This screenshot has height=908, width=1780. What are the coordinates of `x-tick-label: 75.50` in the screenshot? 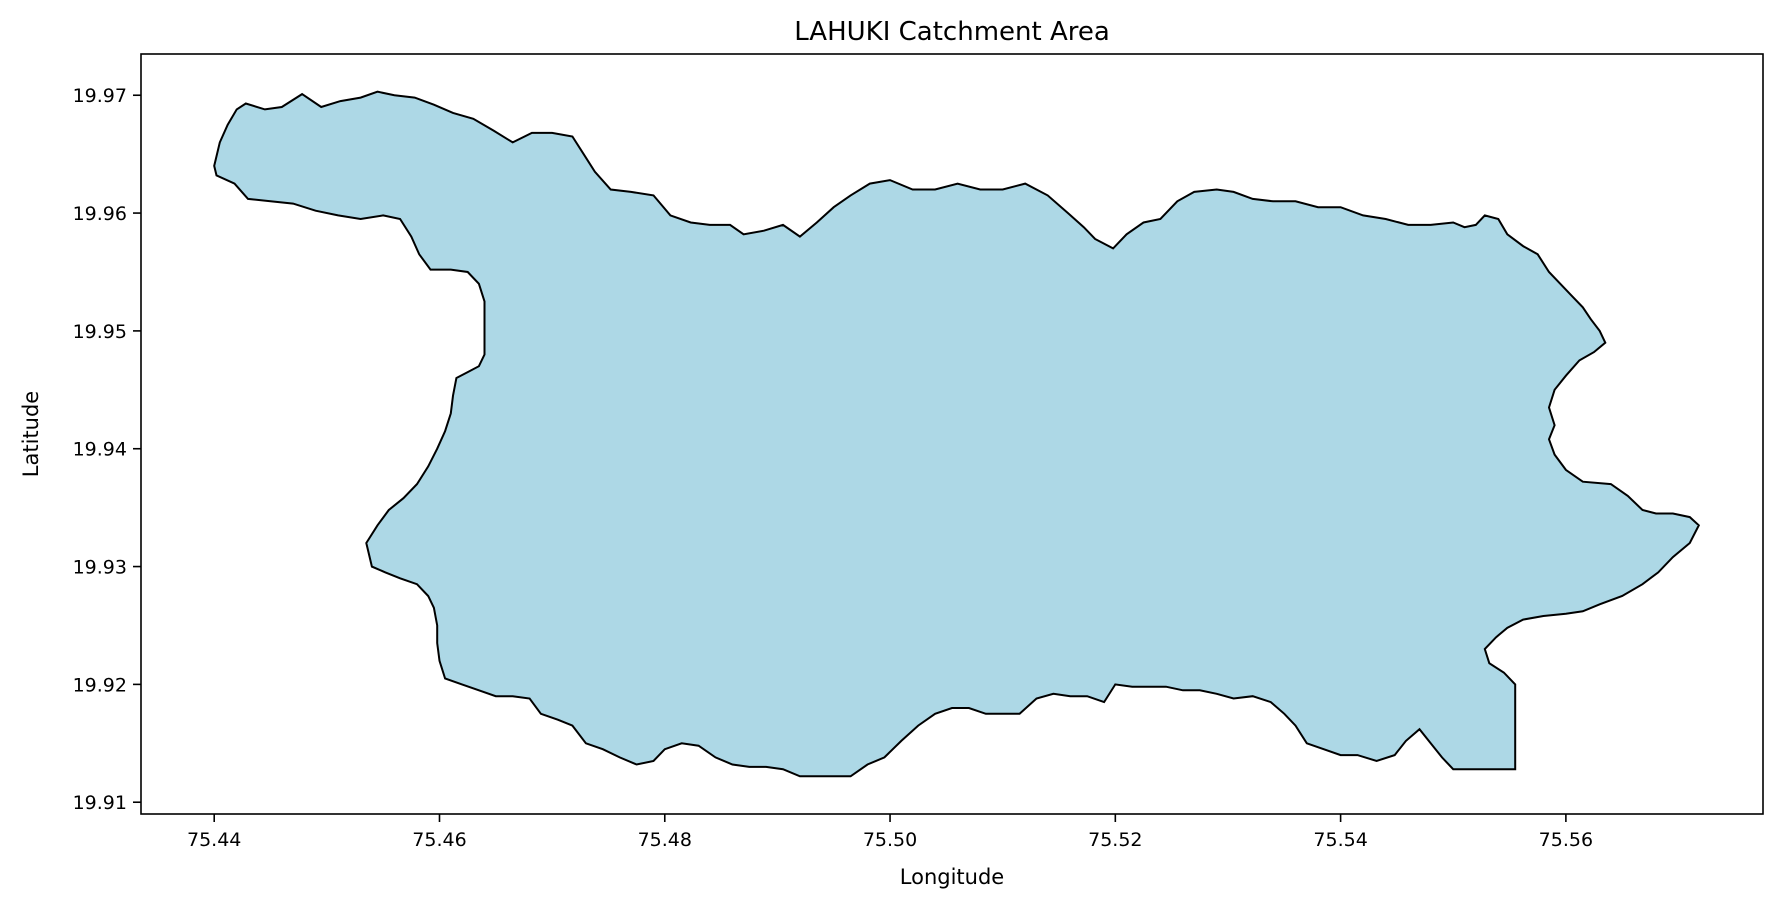 It's located at (890, 840).